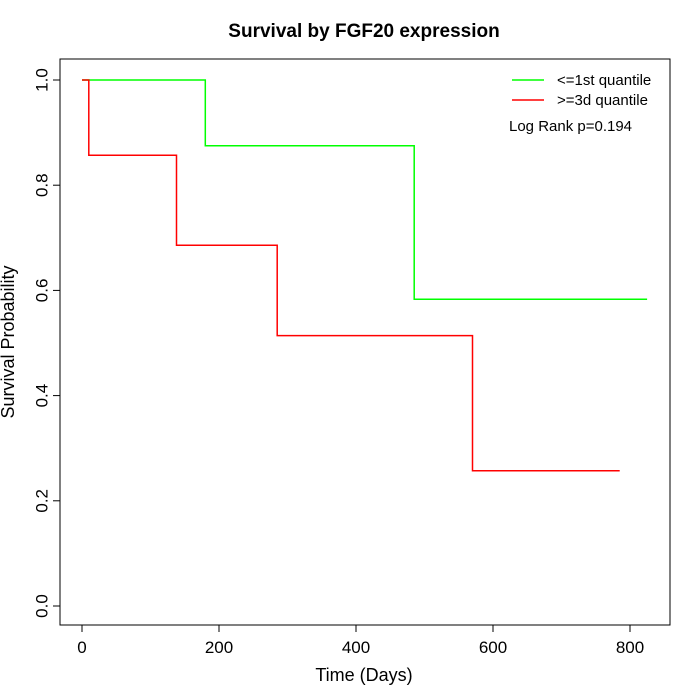 The width and height of the screenshot is (700, 700). What do you see at coordinates (356, 647) in the screenshot?
I see `x-tick-label: 400` at bounding box center [356, 647].